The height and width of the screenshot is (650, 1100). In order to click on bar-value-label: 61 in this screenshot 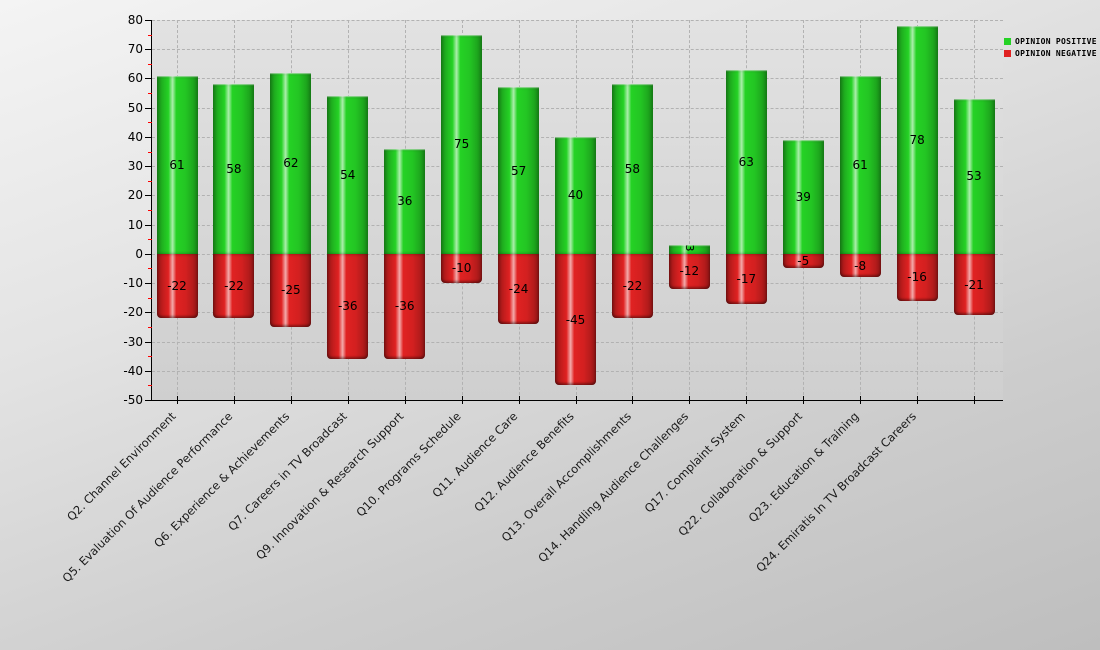, I will do `click(177, 164)`.